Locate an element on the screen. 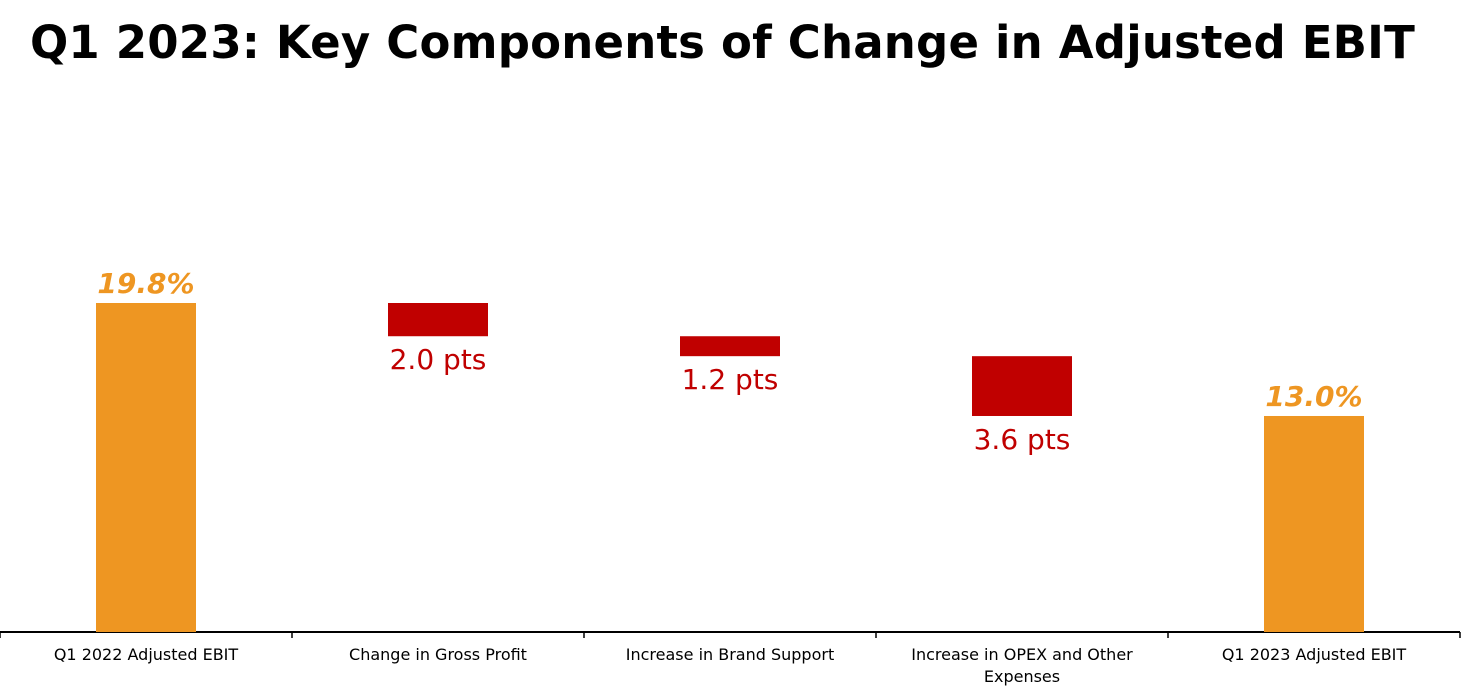 The image size is (1465, 694). data-label: 19.8% is located at coordinates (145, 283).